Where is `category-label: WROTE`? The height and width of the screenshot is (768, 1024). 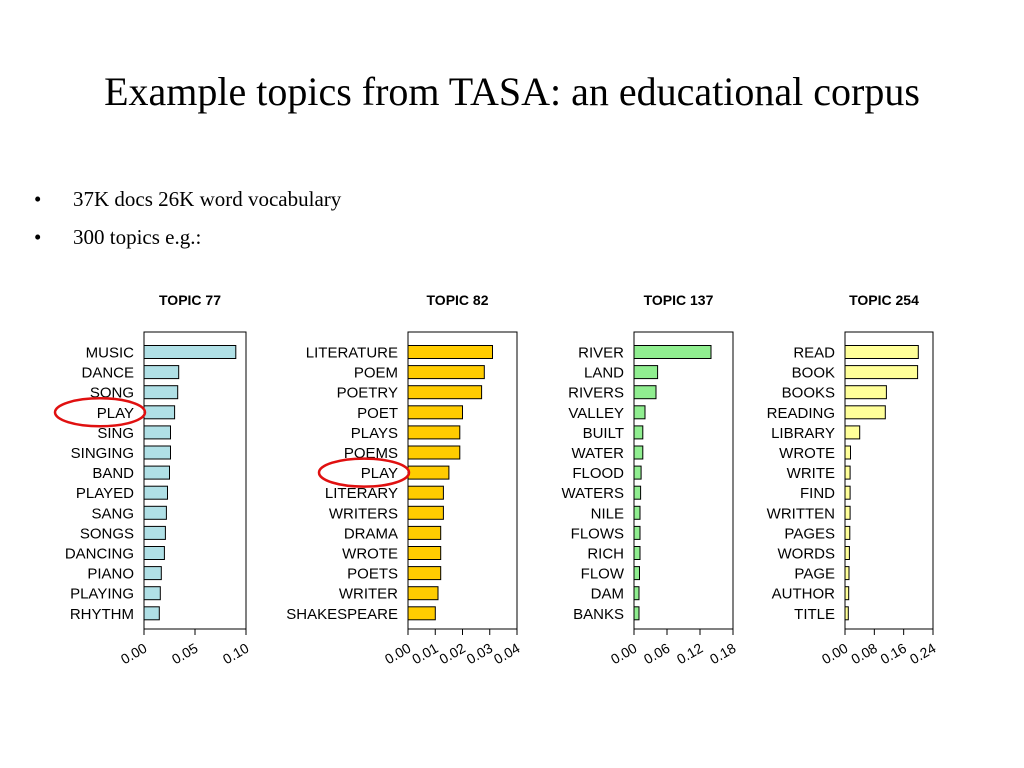 category-label: WROTE is located at coordinates (370, 554).